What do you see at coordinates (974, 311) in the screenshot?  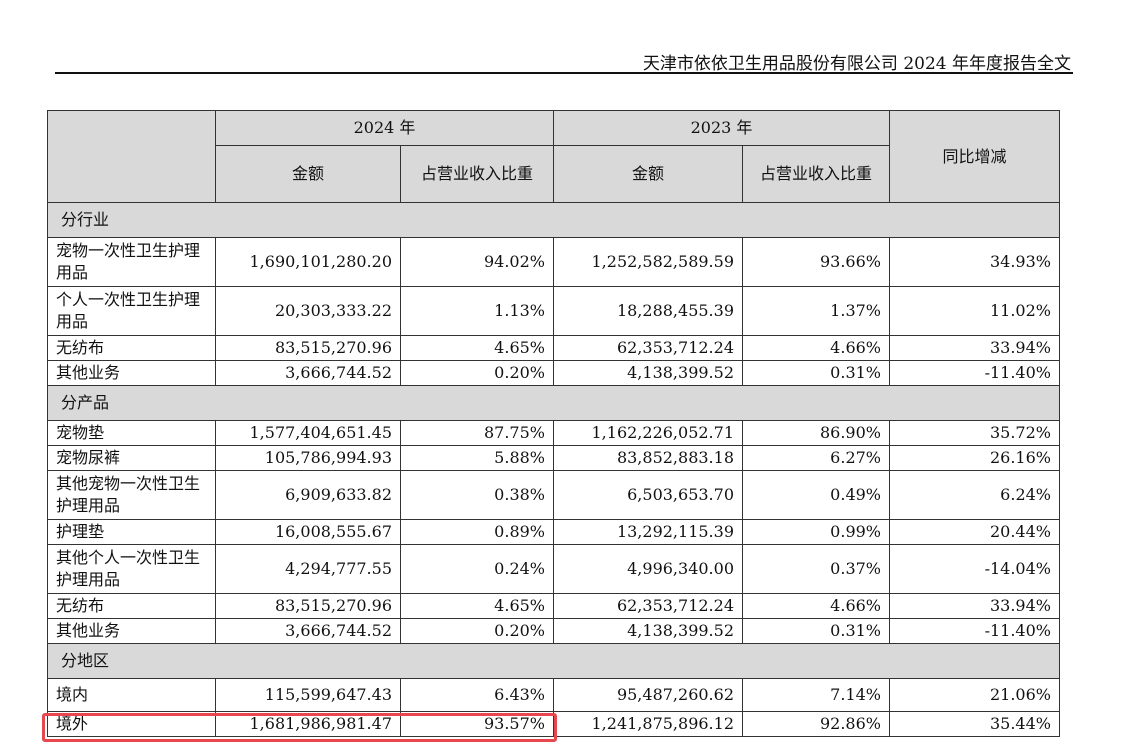 I see `yoy-change: 11.02%` at bounding box center [974, 311].